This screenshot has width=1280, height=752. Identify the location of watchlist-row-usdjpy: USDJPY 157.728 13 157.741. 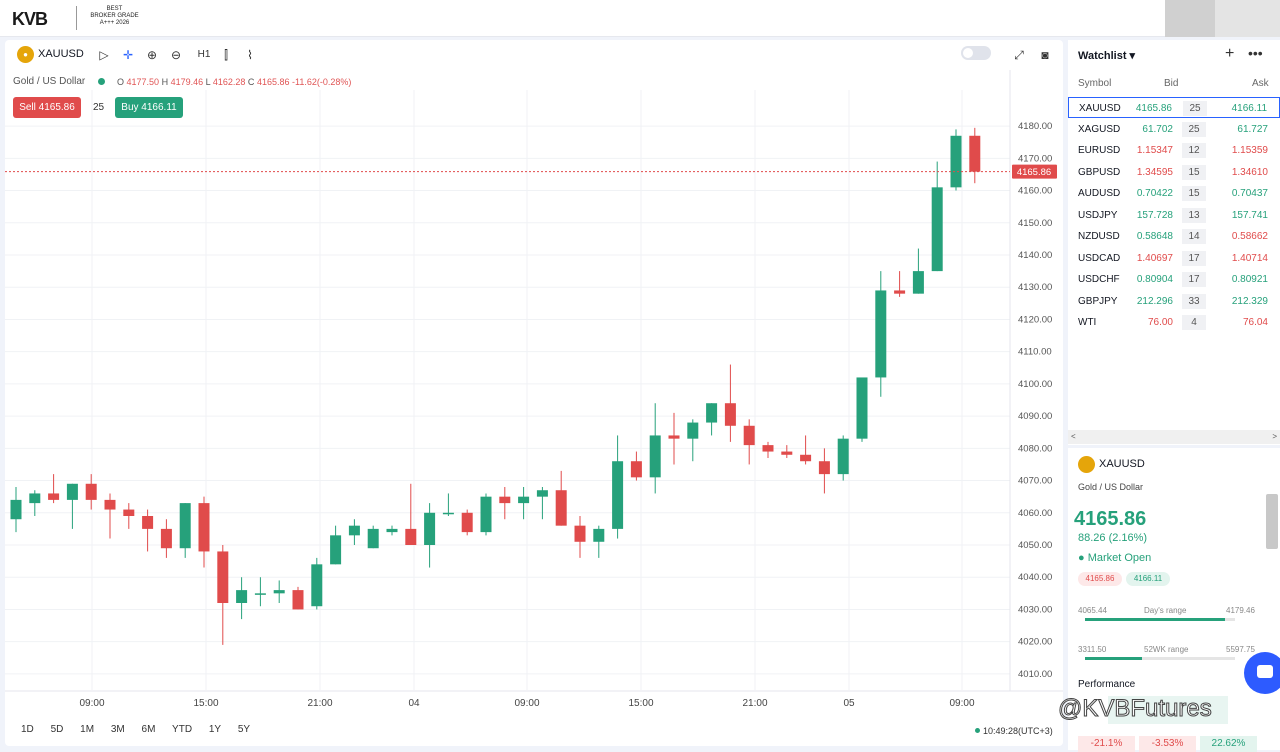
(1174, 215).